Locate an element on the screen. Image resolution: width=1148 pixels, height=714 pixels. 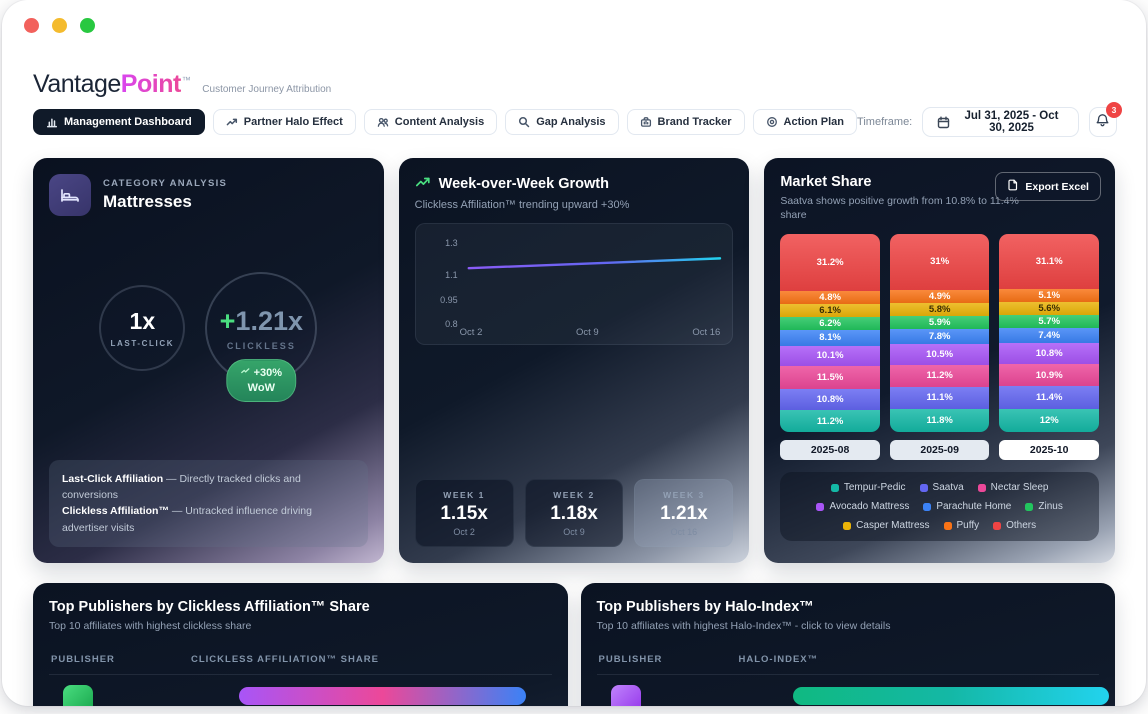
search-icon is located at coordinates (524, 122).